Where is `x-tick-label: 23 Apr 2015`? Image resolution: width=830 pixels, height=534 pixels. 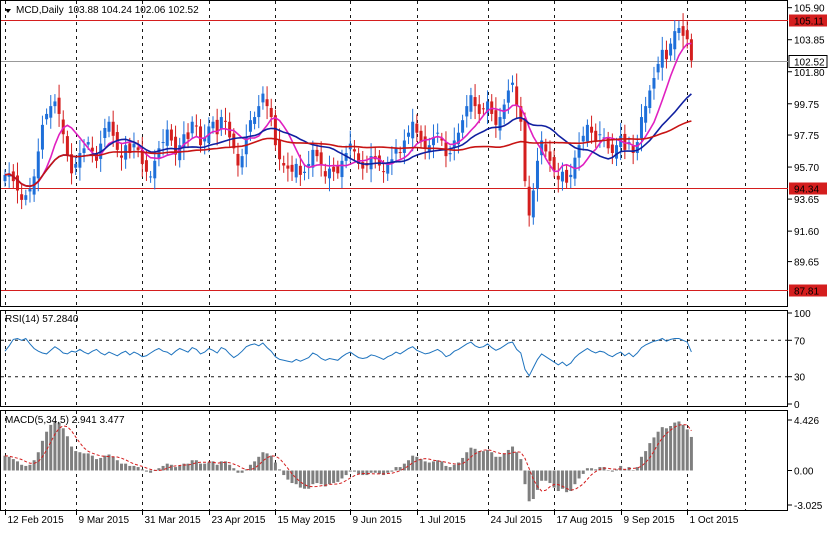 x-tick-label: 23 Apr 2015 is located at coordinates (239, 520).